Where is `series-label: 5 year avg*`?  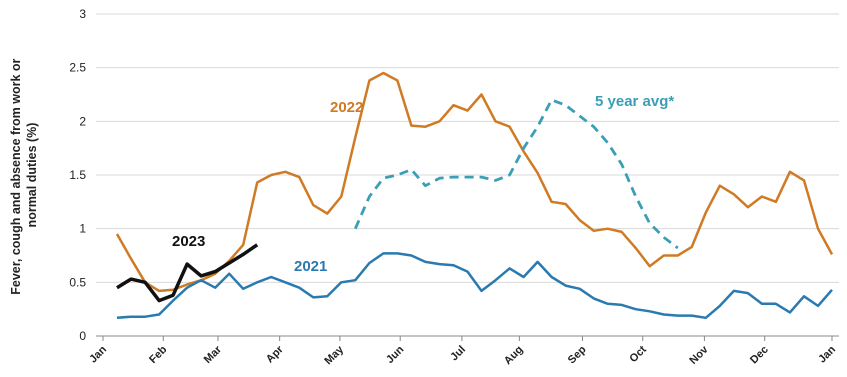
series-label: 5 year avg* is located at coordinates (634, 101).